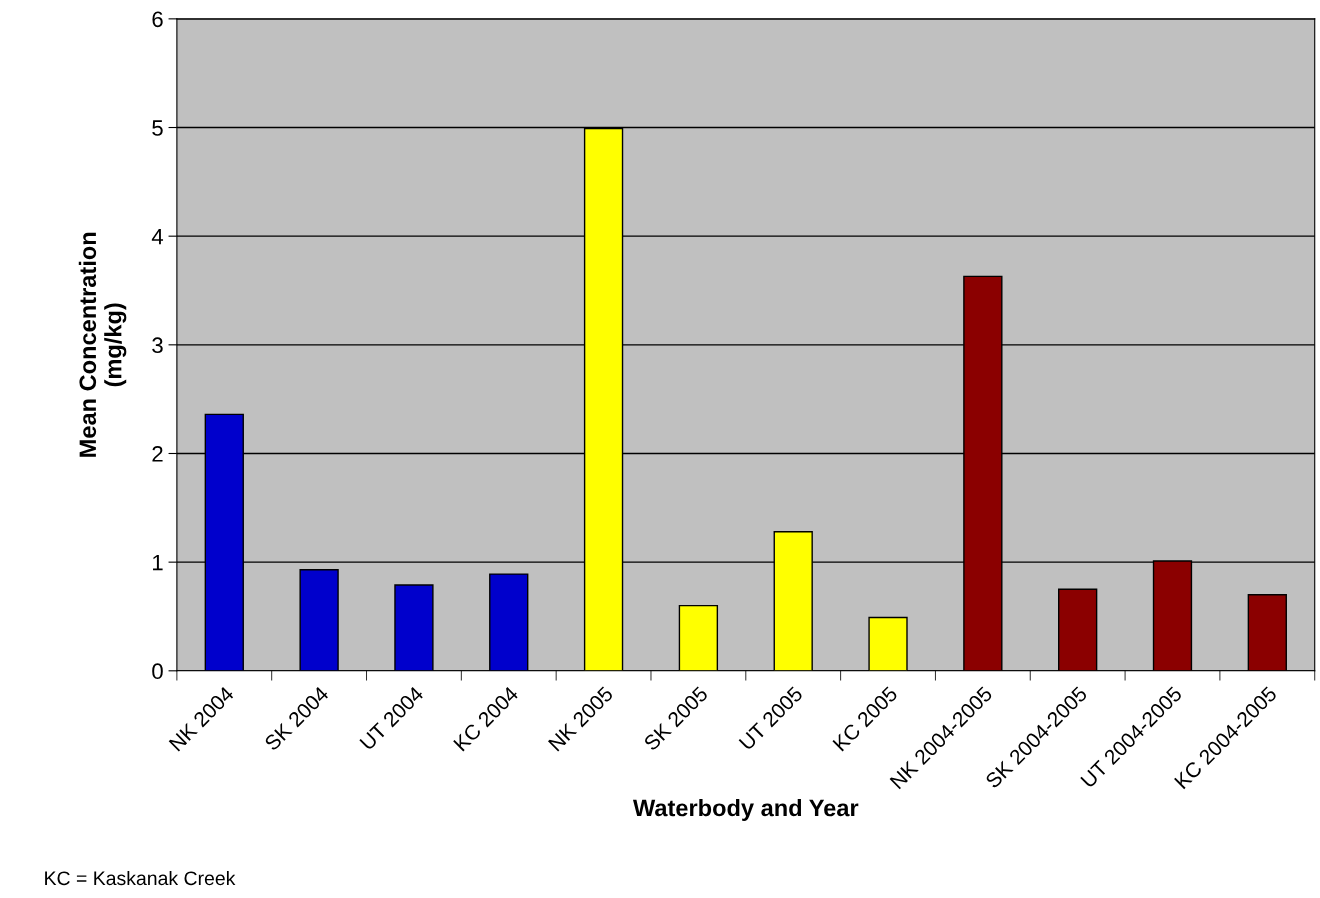  Describe the element at coordinates (157, 236) in the screenshot. I see `y-tick-label: 4` at that location.